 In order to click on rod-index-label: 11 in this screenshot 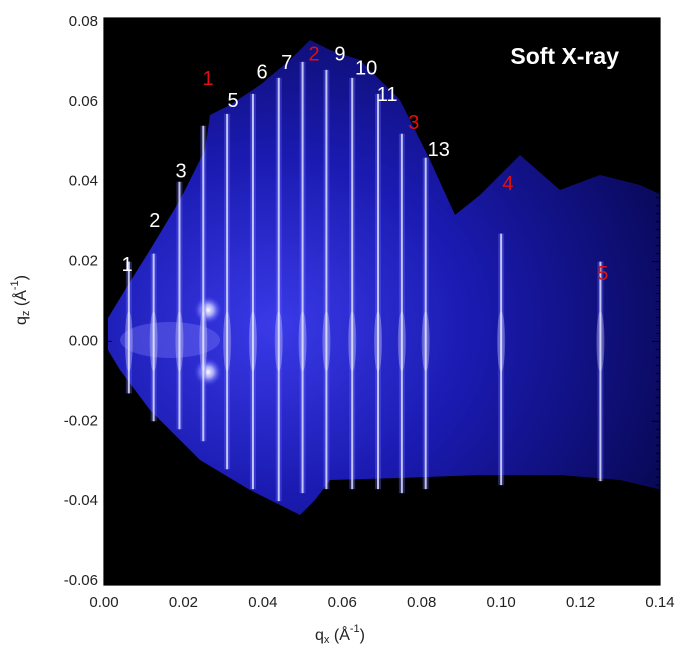, I will do `click(387, 95)`.